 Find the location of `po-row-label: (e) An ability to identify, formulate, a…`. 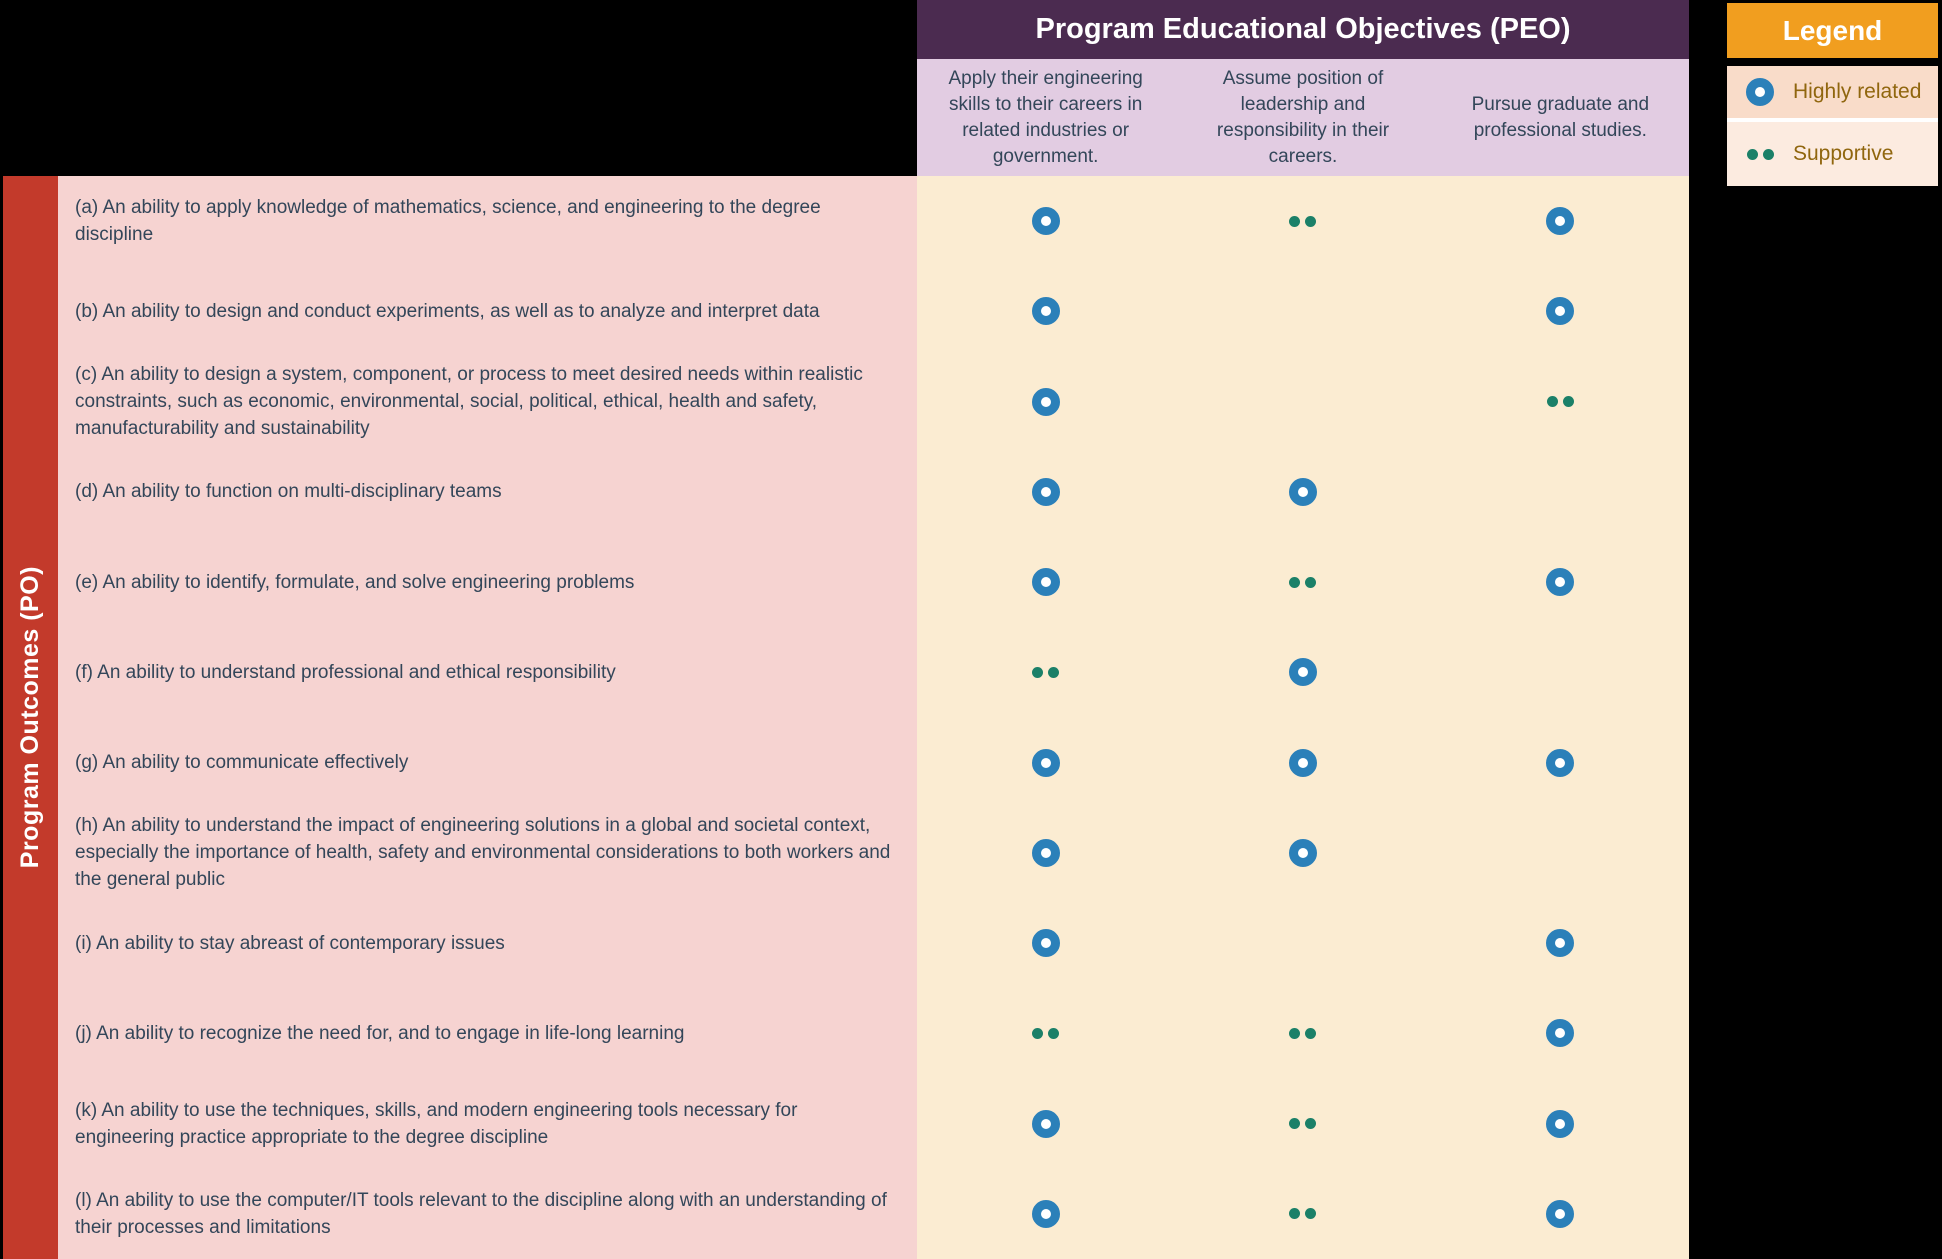

po-row-label: (e) An ability to identify, formulate, a… is located at coordinates (355, 582).